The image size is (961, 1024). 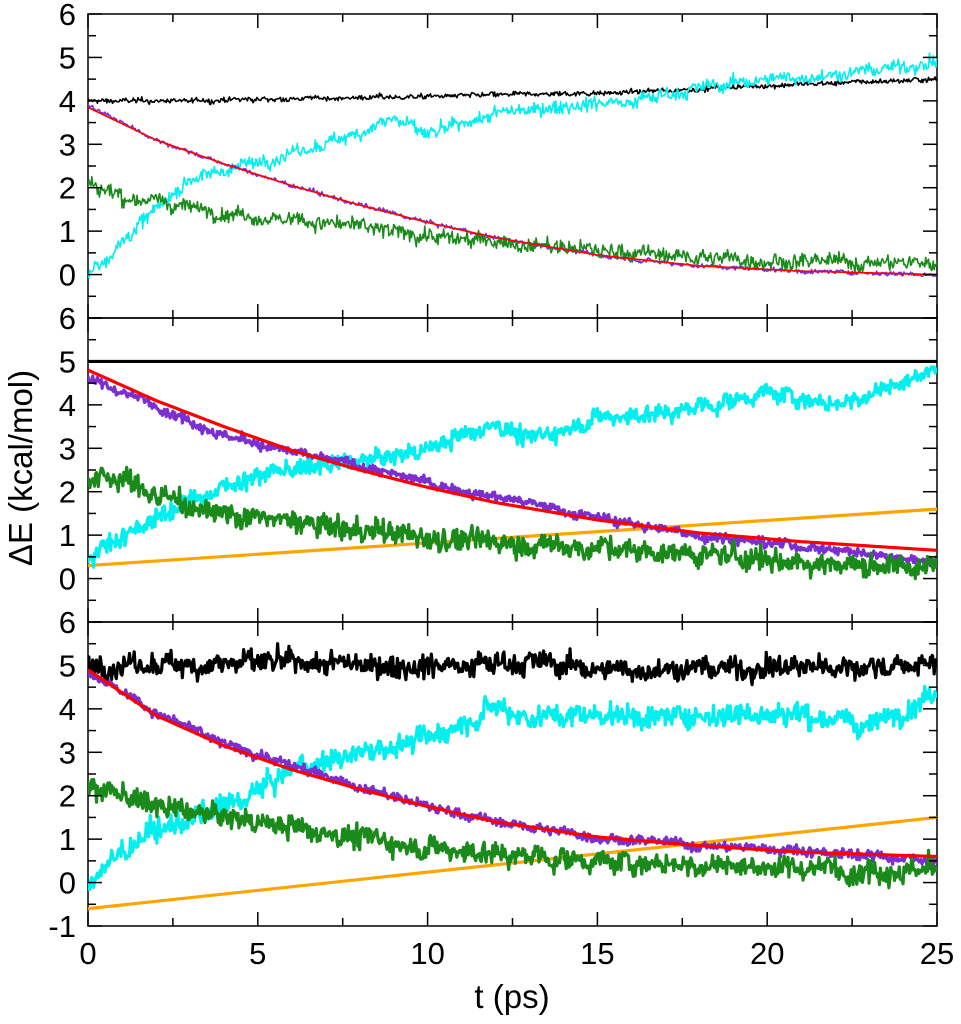 What do you see at coordinates (512, 863) in the screenshot?
I see `series-line-orange` at bounding box center [512, 863].